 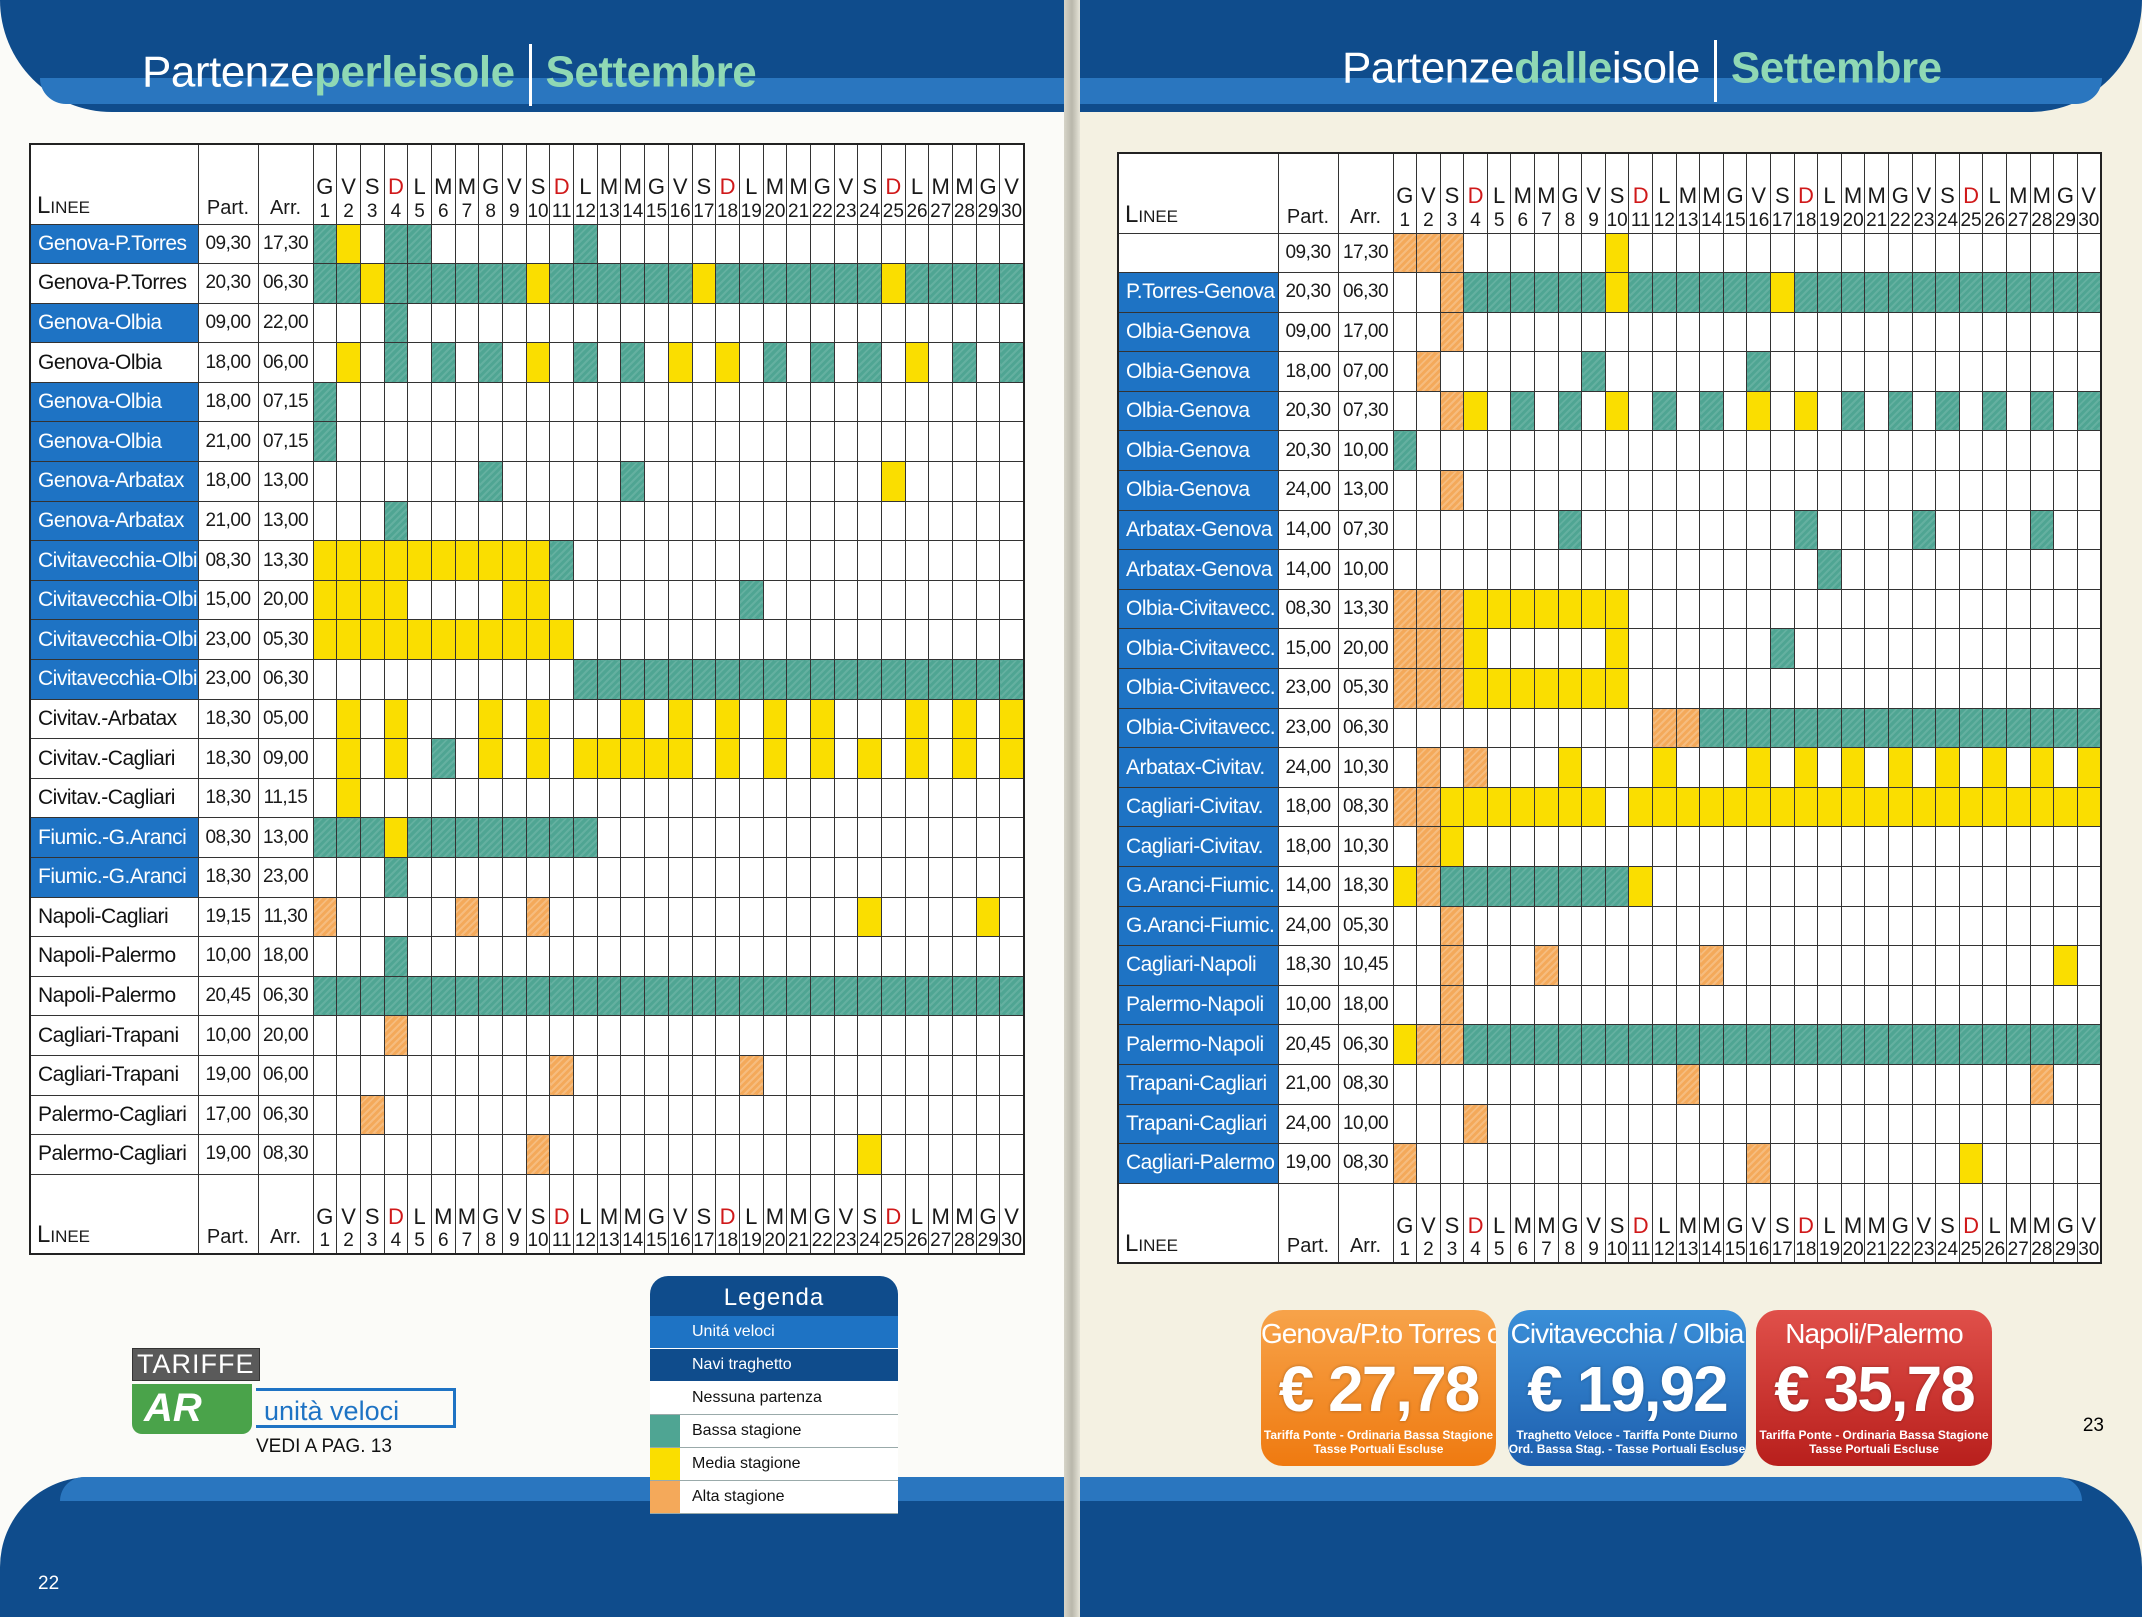 I want to click on table-row: Olbia-Genova 20,30 07,30, so click(x=1609, y=411).